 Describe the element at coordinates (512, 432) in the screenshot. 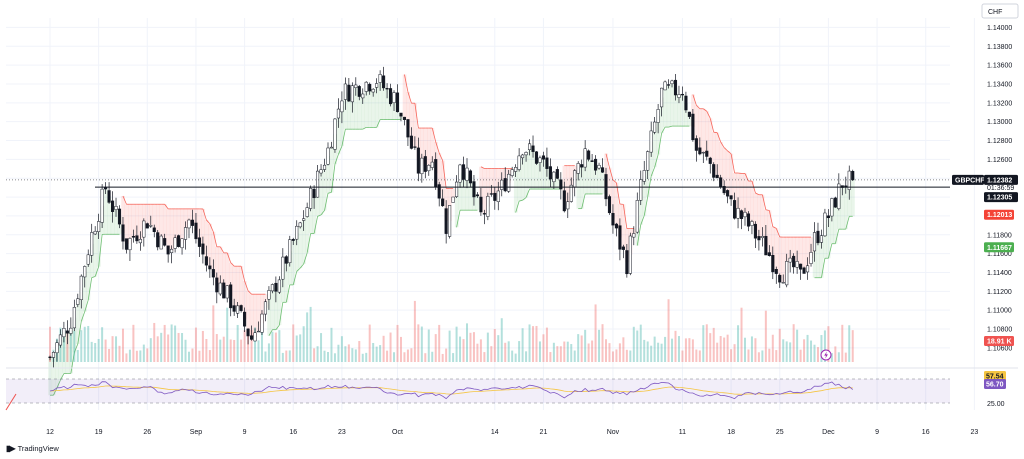

I see `time-axis: 12 19 26 Sep 9 16 23 Oct 14 21 Nov 11 18 25 Dec 9 16 23` at that location.